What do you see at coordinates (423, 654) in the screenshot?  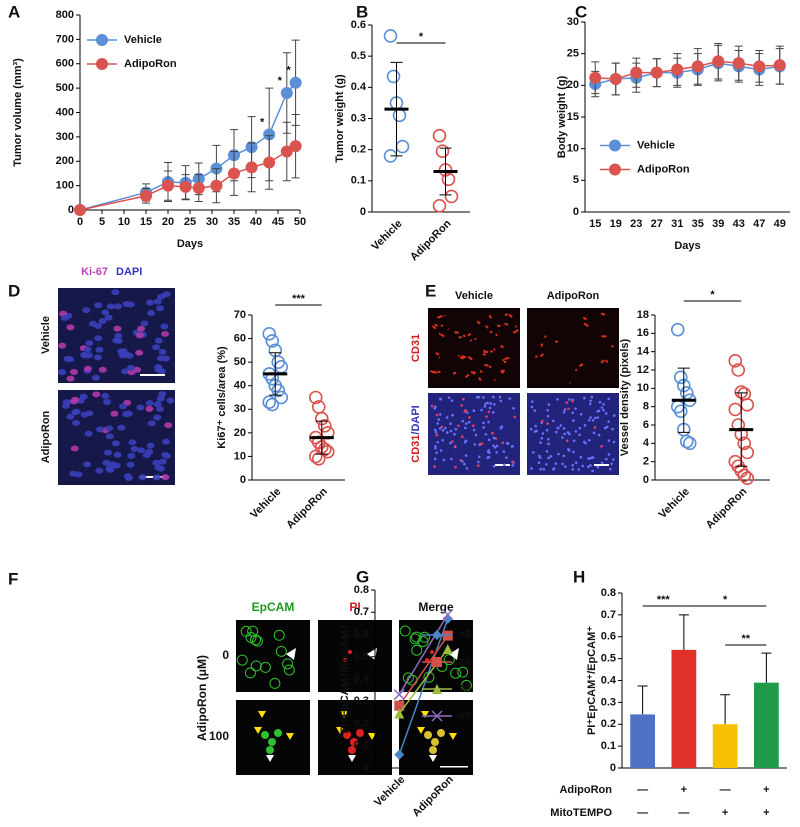 I see `series-line` at bounding box center [423, 654].